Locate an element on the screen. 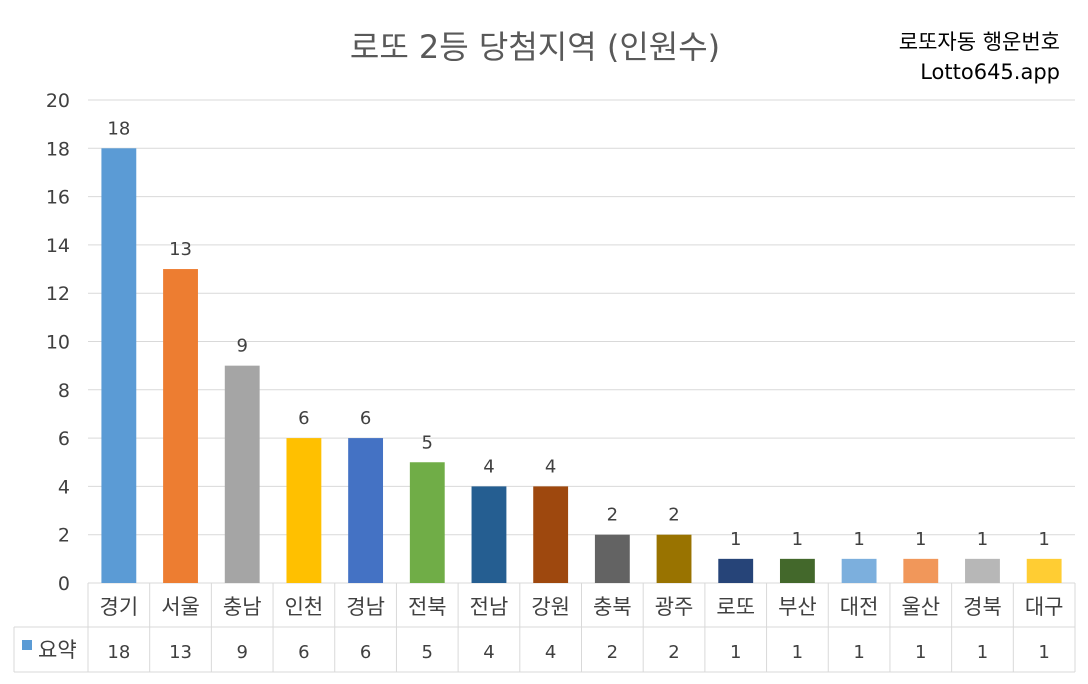 The width and height of the screenshot is (1088, 684). brand-text: 로또자동 행운번호 is located at coordinates (979, 42).